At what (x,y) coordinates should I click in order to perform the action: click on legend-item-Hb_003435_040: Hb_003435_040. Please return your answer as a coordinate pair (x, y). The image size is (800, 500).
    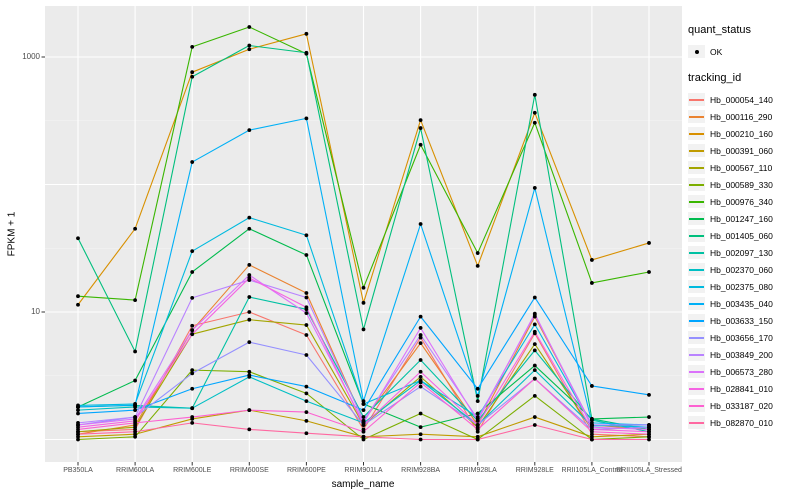
    Looking at the image, I should click on (743, 303).